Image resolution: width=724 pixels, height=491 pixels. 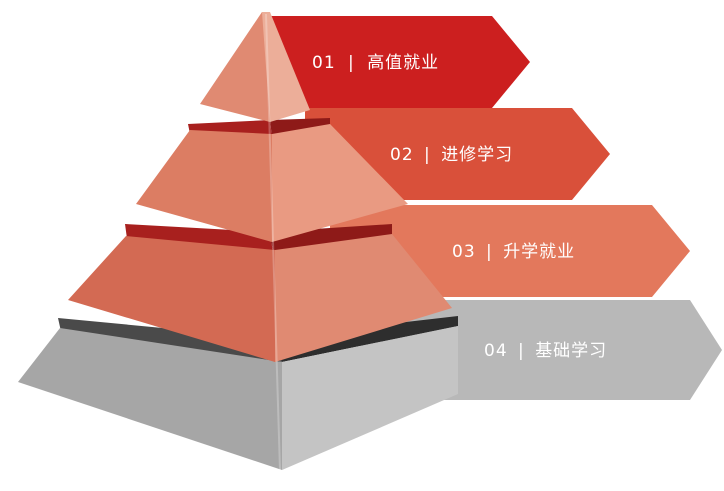 What do you see at coordinates (571, 351) in the screenshot?
I see `tier-4-text: 基础学习` at bounding box center [571, 351].